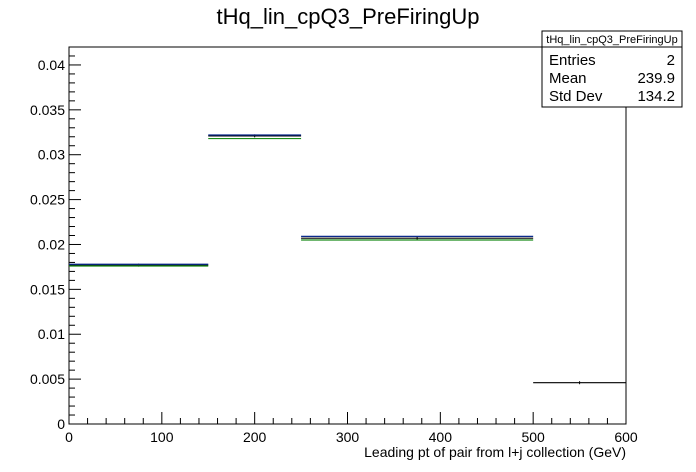 The width and height of the screenshot is (696, 472). What do you see at coordinates (656, 96) in the screenshot?
I see `stats-stddev-value: 134.2` at bounding box center [656, 96].